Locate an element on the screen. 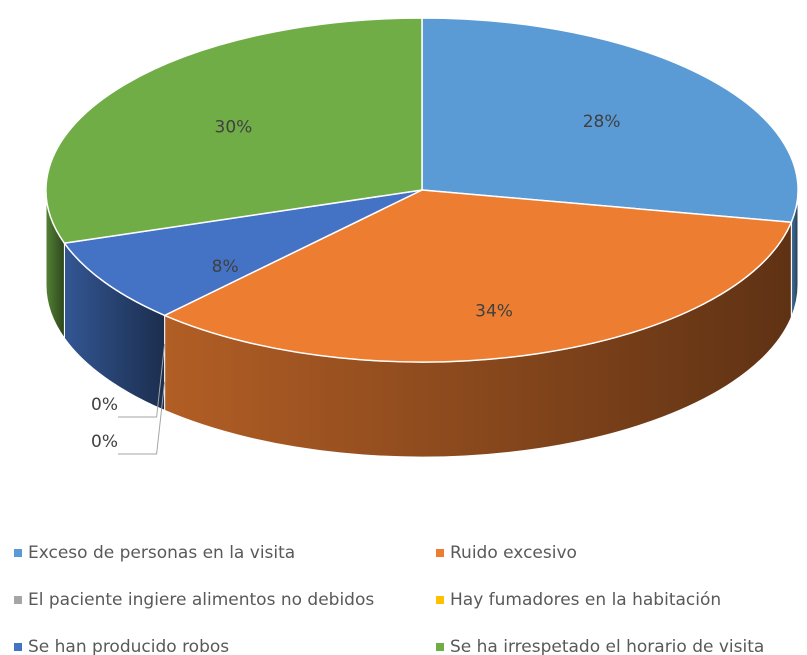  data-label: 28% is located at coordinates (602, 122).